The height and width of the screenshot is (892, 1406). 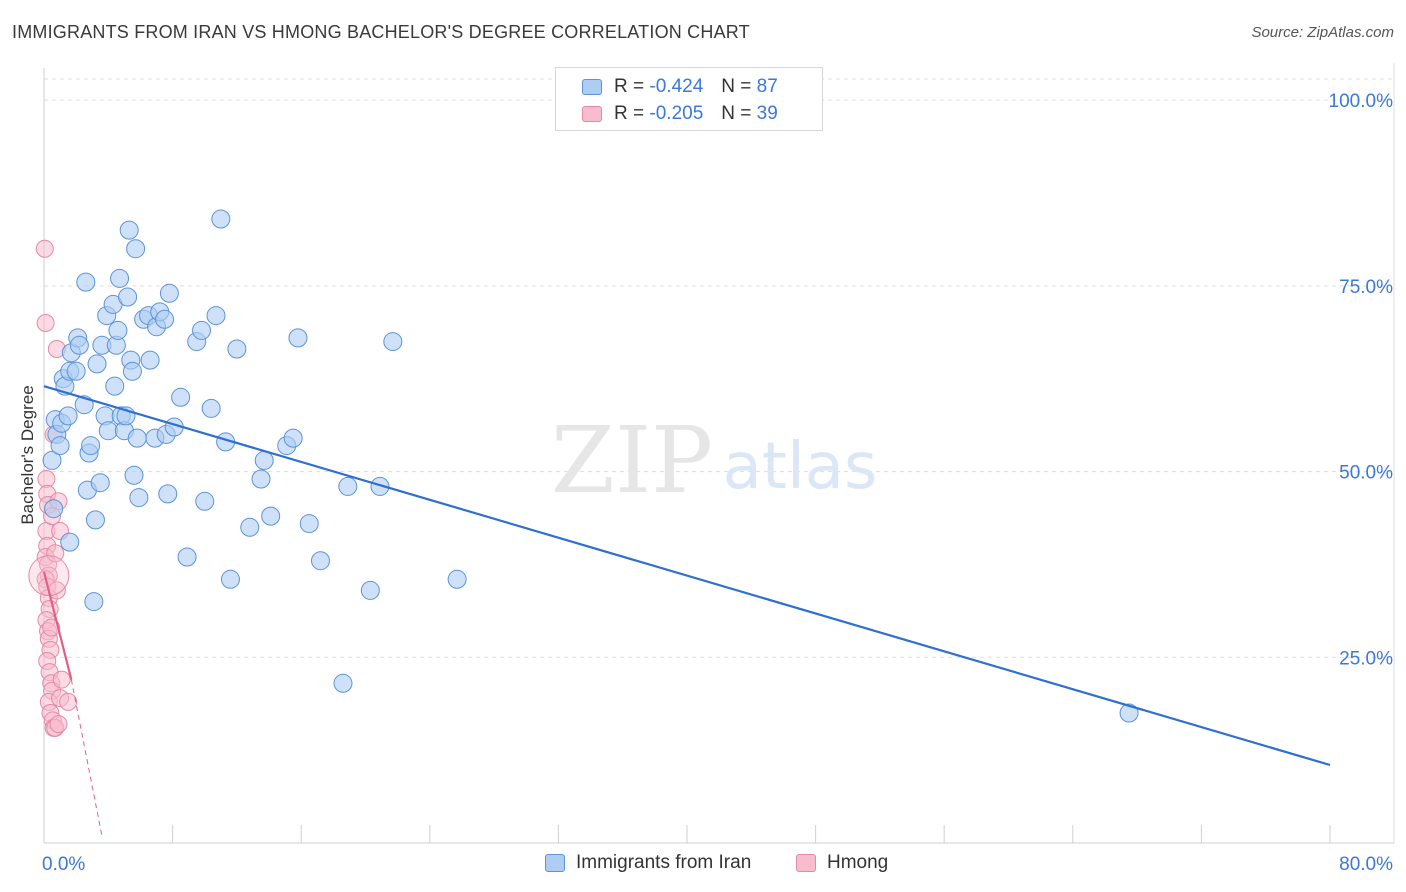 What do you see at coordinates (714, 460) in the screenshot?
I see `watermark: ZIP atlas` at bounding box center [714, 460].